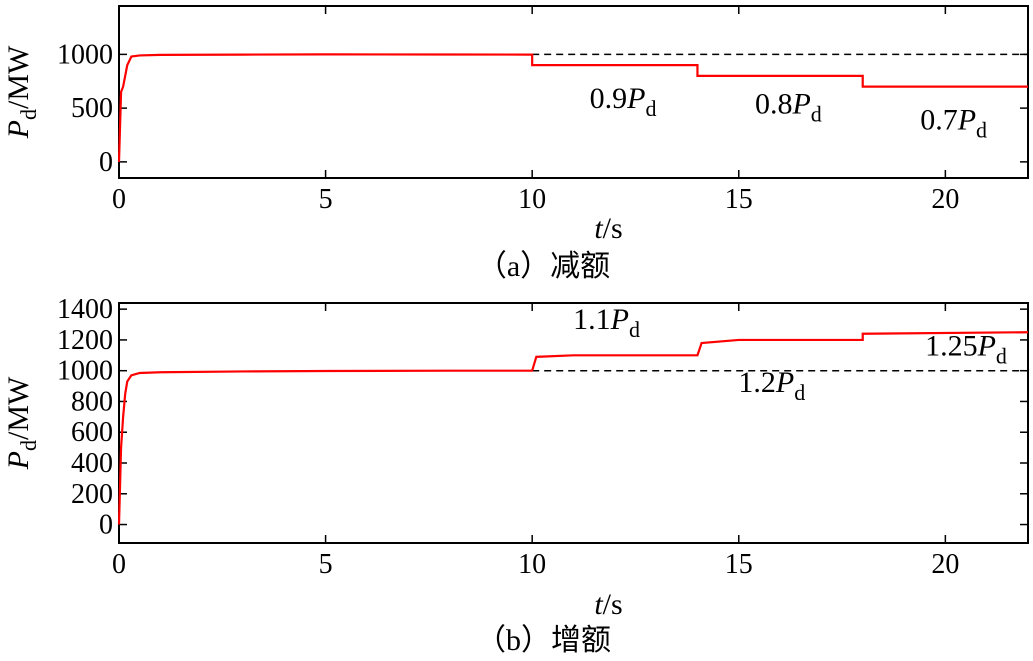 This screenshot has height=661, width=1033. Describe the element at coordinates (606, 322) in the screenshot. I see `annotation-label: 1.1Pd` at that location.